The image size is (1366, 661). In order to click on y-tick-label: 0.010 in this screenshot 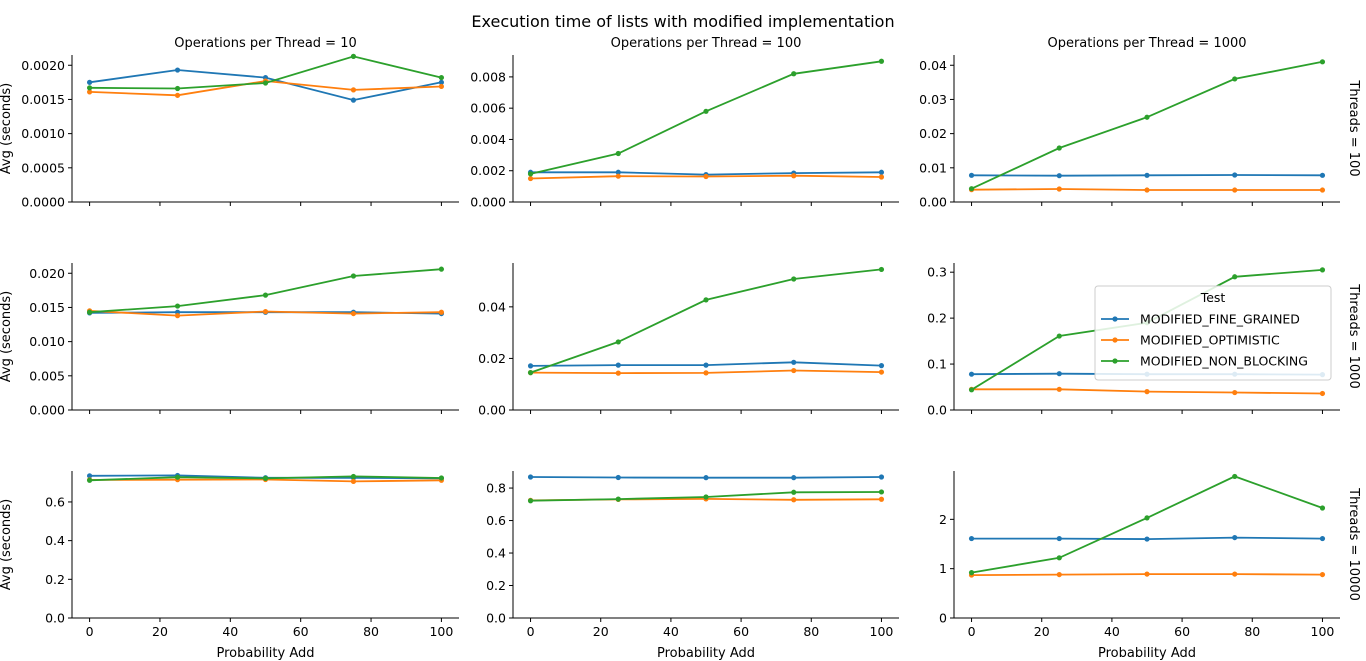, I will do `click(47, 341)`.